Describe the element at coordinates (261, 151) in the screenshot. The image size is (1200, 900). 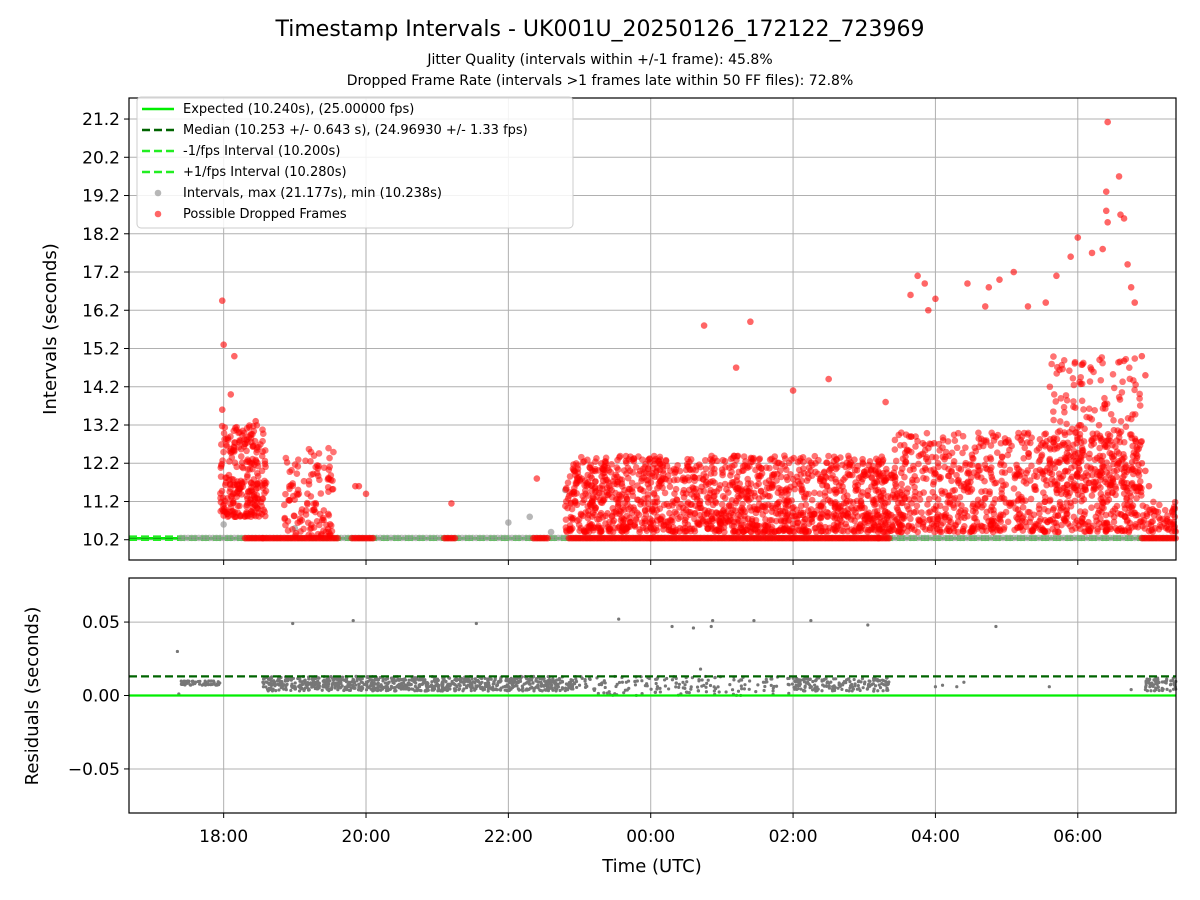
I see `legend-minus-fps-label: -1/fps Interval (10.200s)` at that location.